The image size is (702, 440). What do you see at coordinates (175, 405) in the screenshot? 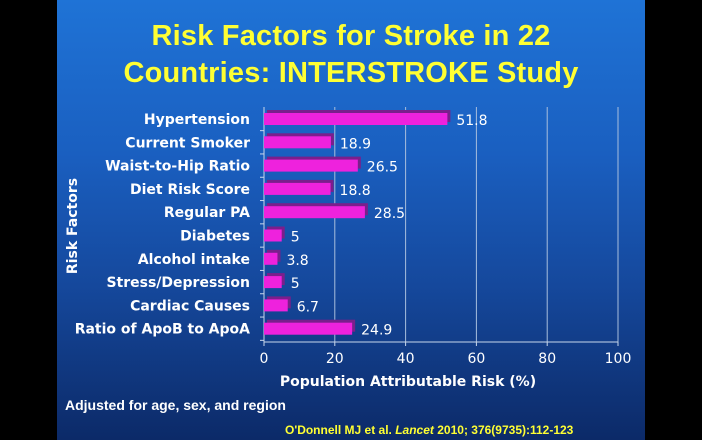
I see `adjustment-note: Adjusted for age, sex, and region` at bounding box center [175, 405].